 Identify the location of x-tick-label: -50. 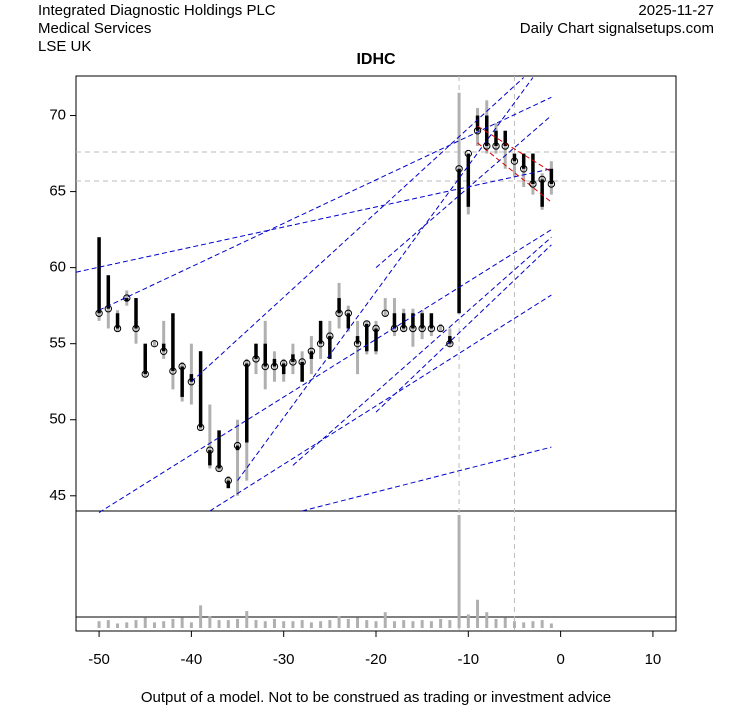
(99, 659).